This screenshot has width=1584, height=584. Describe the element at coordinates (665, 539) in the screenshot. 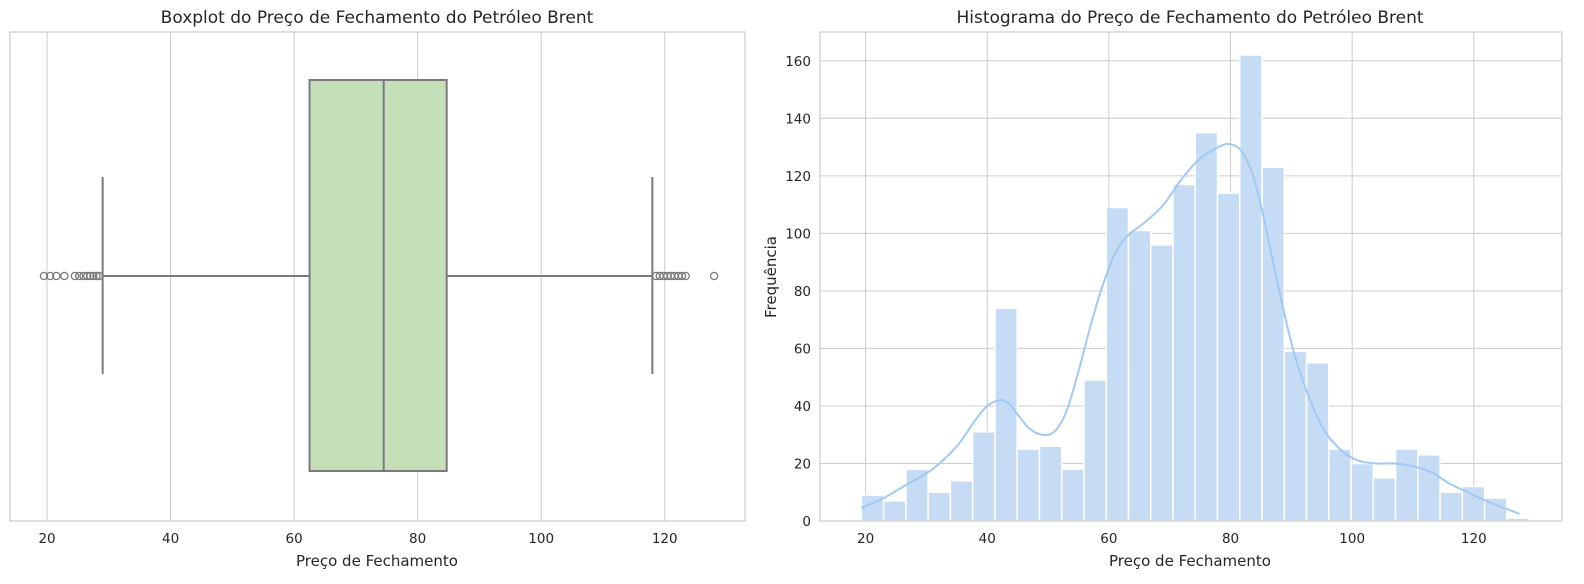

I see `boxplot-x-tick-label: 120` at that location.